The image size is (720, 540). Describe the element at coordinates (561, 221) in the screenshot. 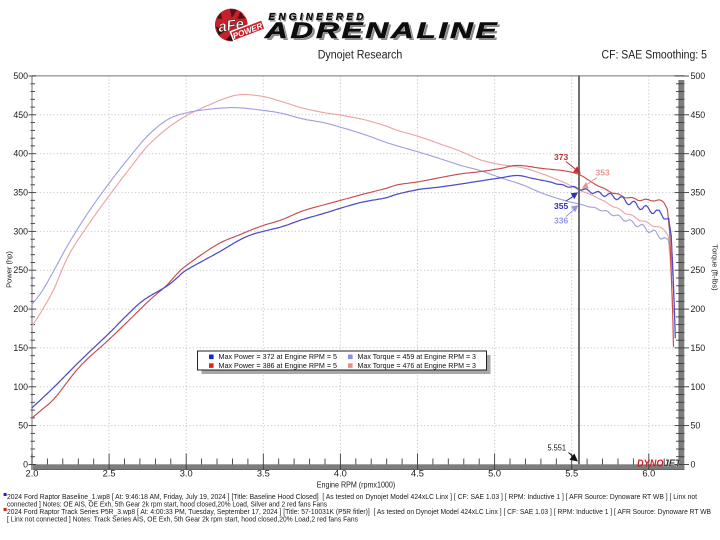

I see `svg-text: 336` at that location.